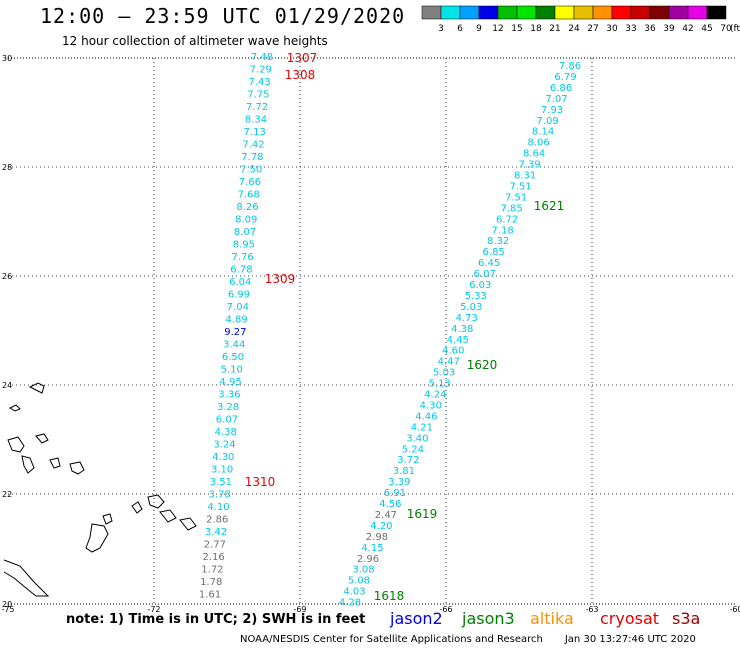 Image resolution: width=740 pixels, height=650 pixels. Describe the element at coordinates (390, 504) in the screenshot. I see `wave-height: 4.56` at that location.